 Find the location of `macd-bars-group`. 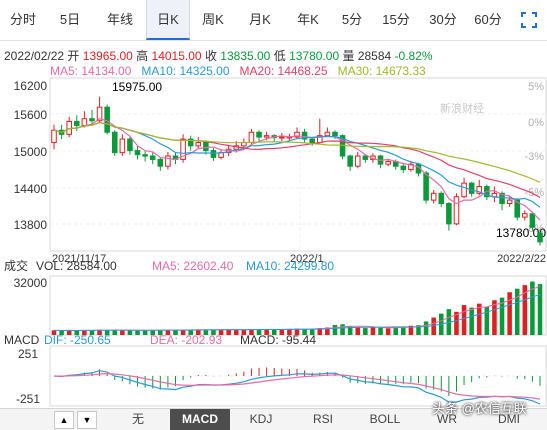

macd-bars-group is located at coordinates (297, 386).